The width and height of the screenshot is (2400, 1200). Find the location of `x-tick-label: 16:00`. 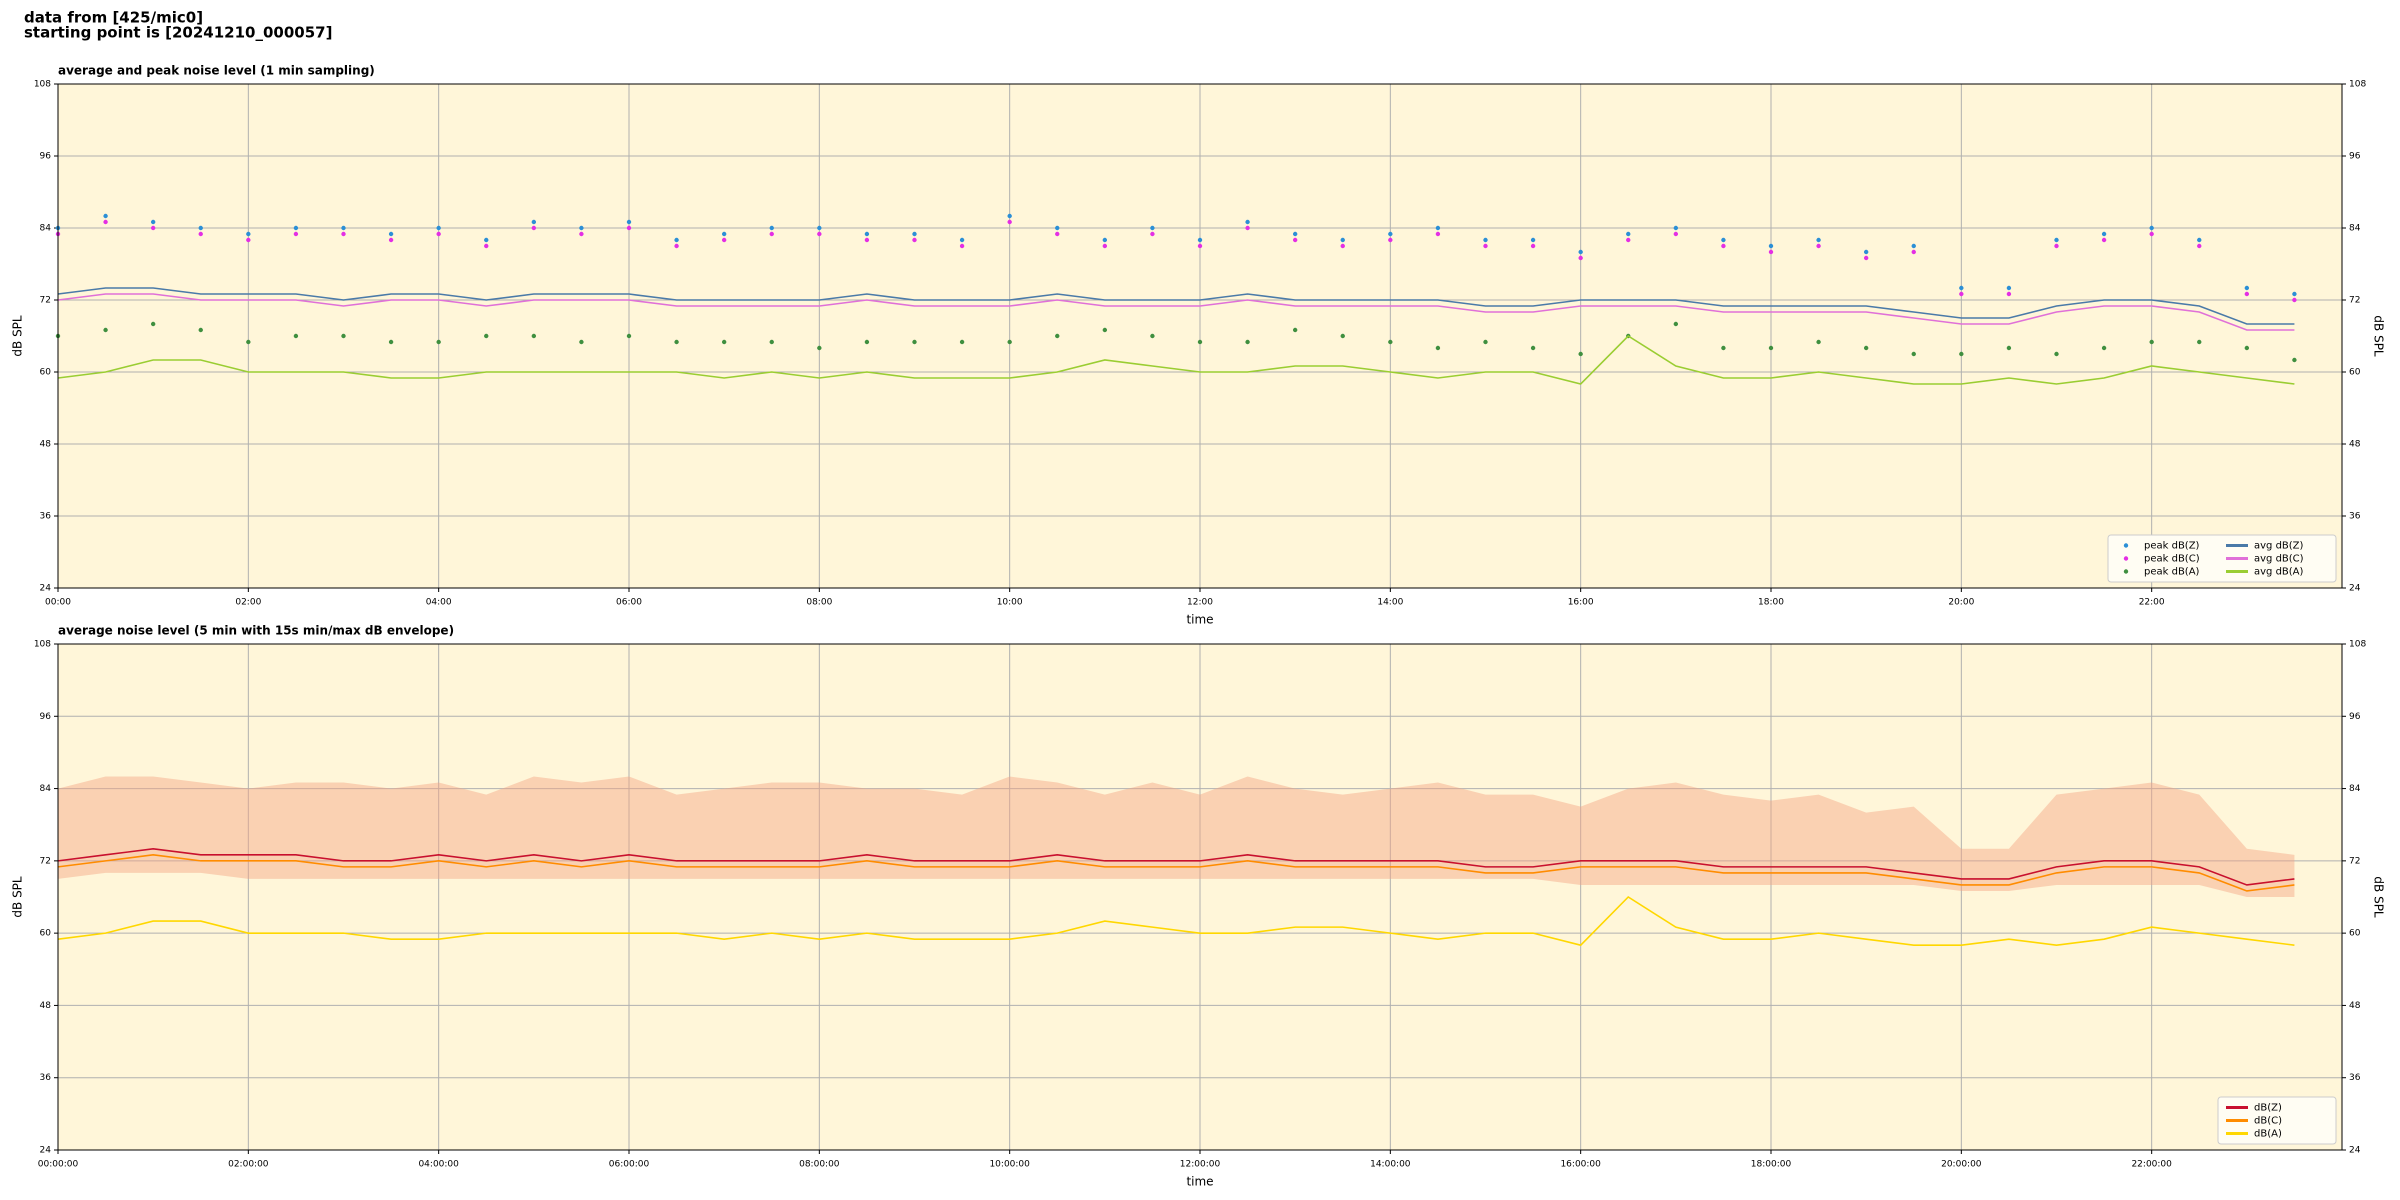

x-tick-label: 16:00 is located at coordinates (1581, 603).